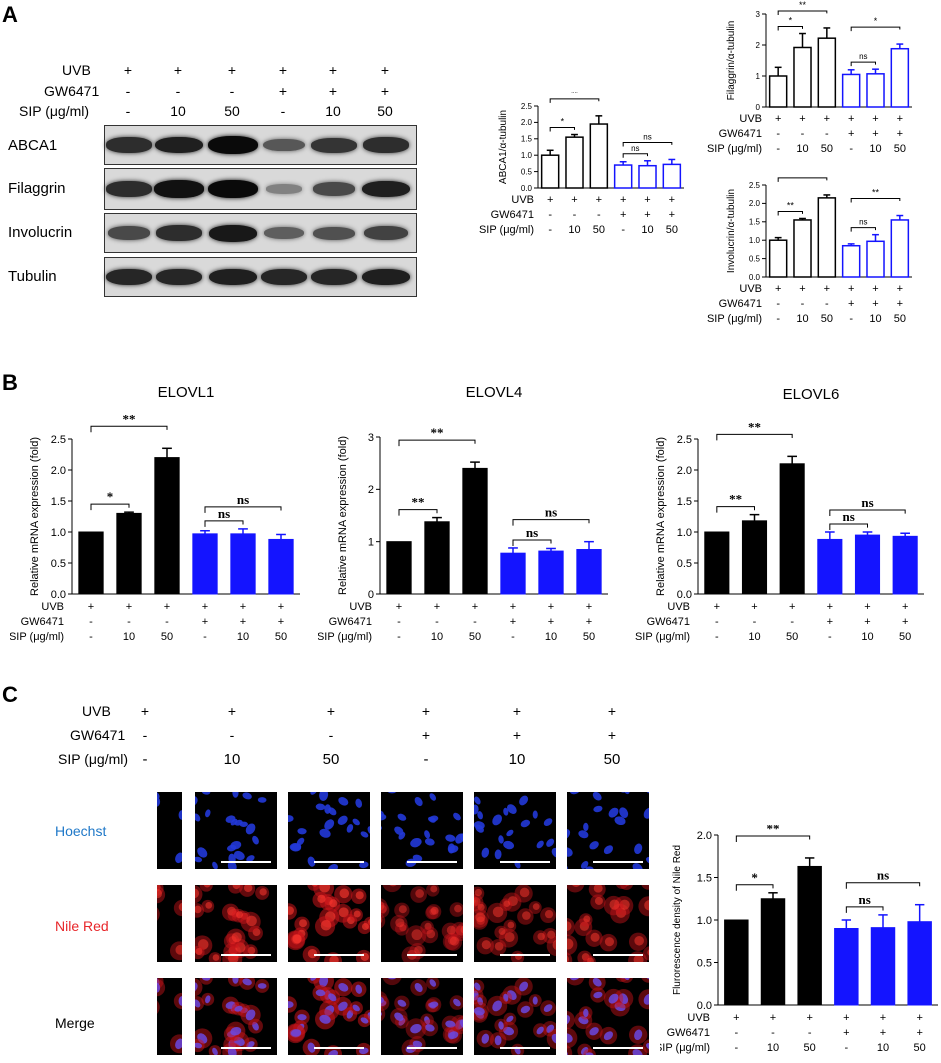 The image size is (941, 1063). I want to click on y-axis-label: Involucrin/α-tubulin, so click(731, 231).